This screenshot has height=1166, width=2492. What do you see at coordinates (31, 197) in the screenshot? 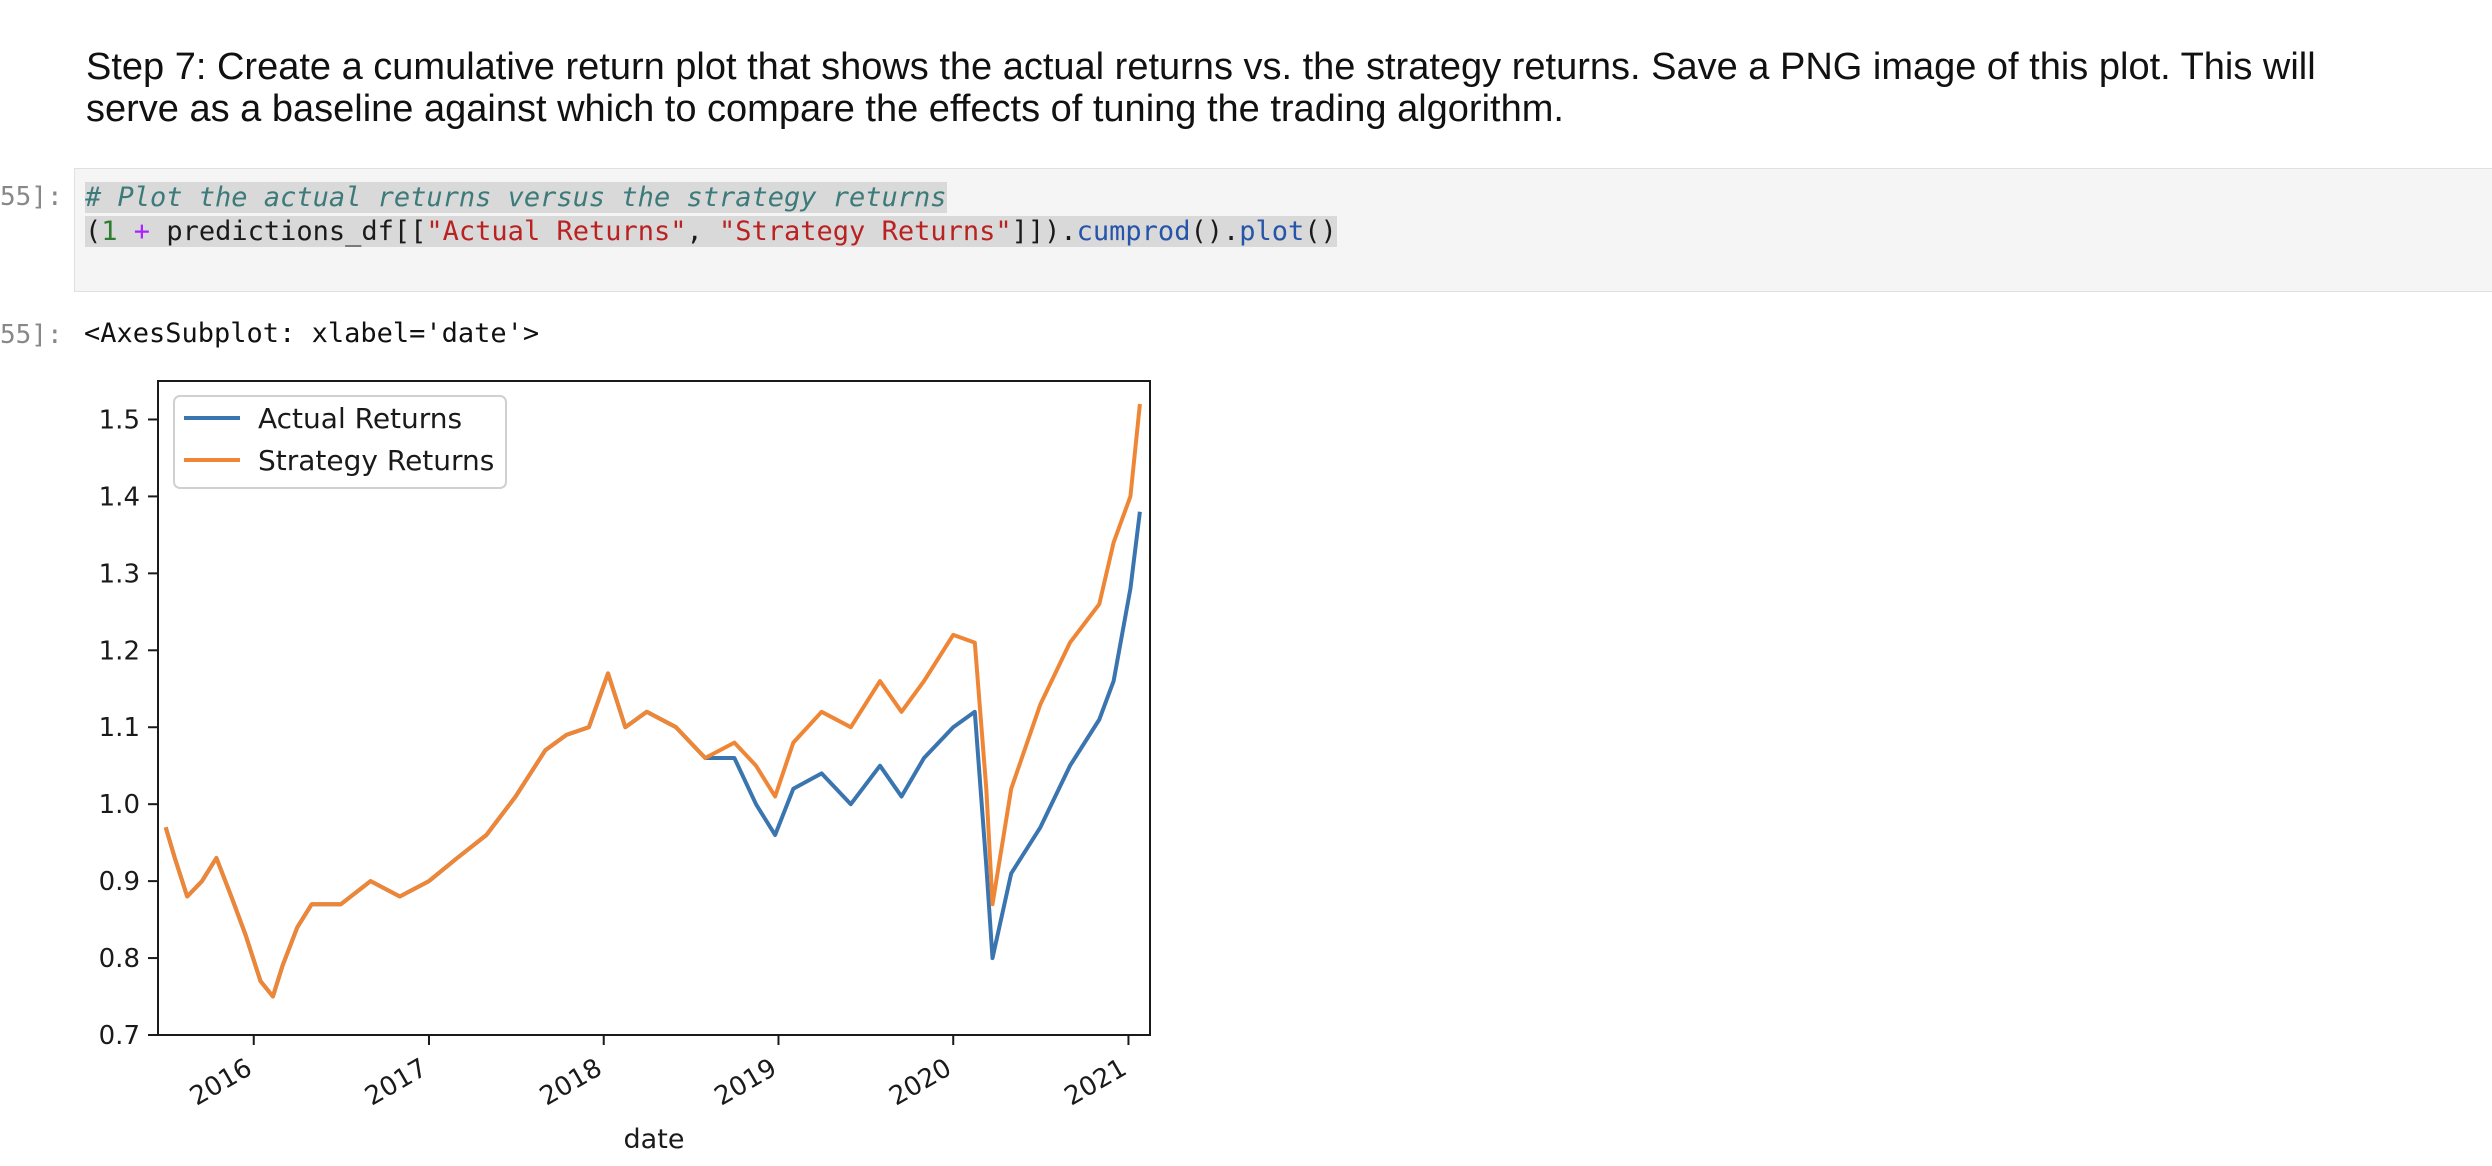
I see `input-prompt: 55]:` at bounding box center [31, 197].